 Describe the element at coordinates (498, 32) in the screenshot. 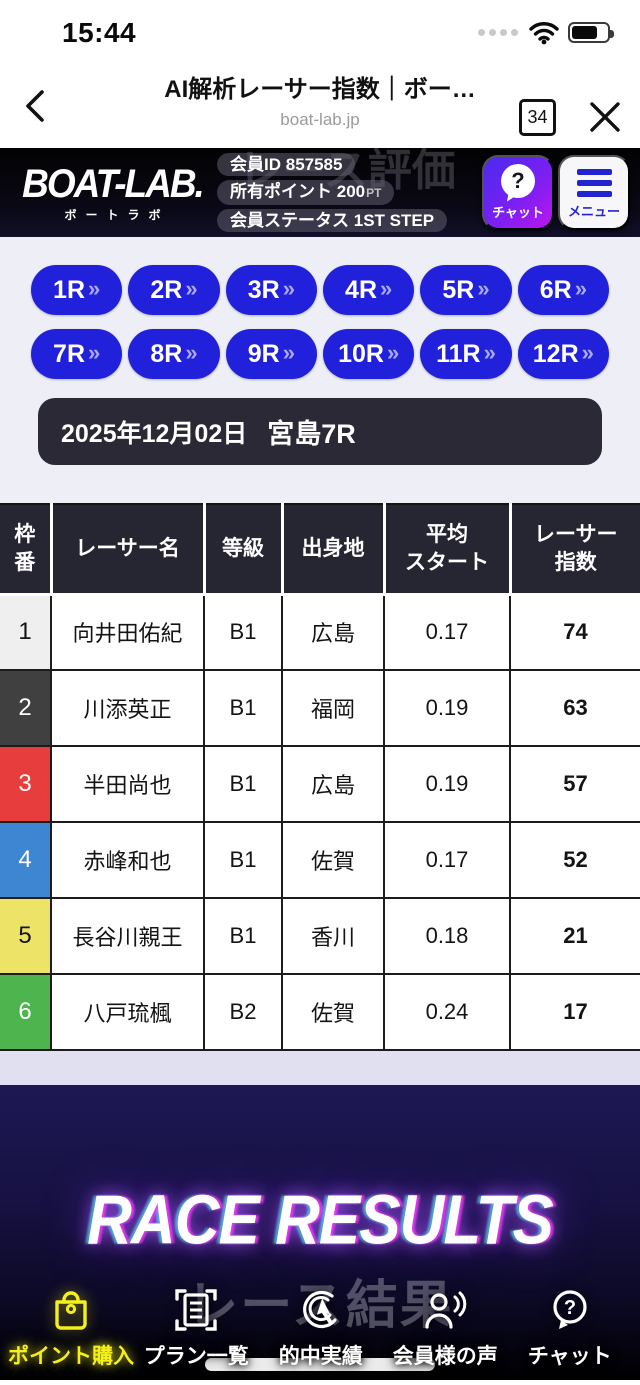

I see `cellular-signal-icon` at that location.